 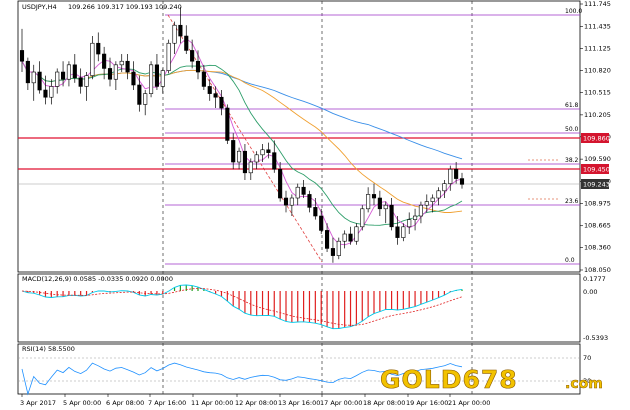 I want to click on time-axis-label: 7 Apr 16:00, so click(x=167, y=403).